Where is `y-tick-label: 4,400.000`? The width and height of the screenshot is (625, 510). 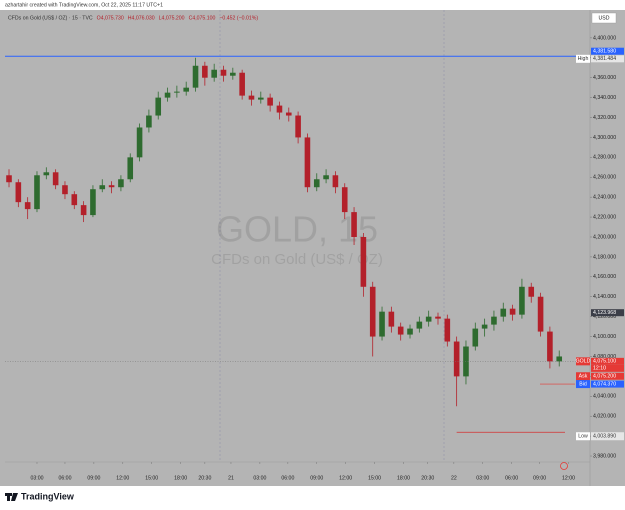 y-tick-label: 4,400.000 is located at coordinates (604, 38).